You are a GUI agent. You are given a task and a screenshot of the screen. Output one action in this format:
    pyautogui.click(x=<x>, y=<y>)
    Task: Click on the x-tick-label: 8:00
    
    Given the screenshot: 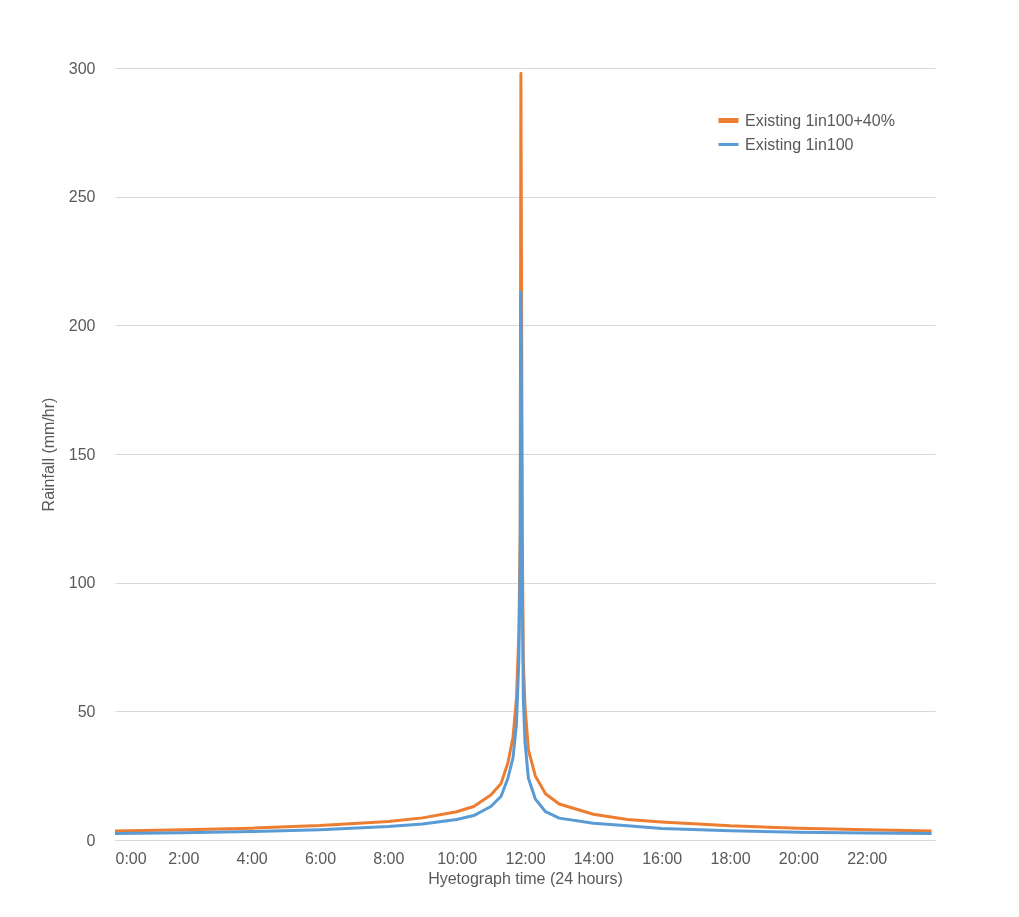 What is the action you would take?
    pyautogui.click(x=389, y=858)
    